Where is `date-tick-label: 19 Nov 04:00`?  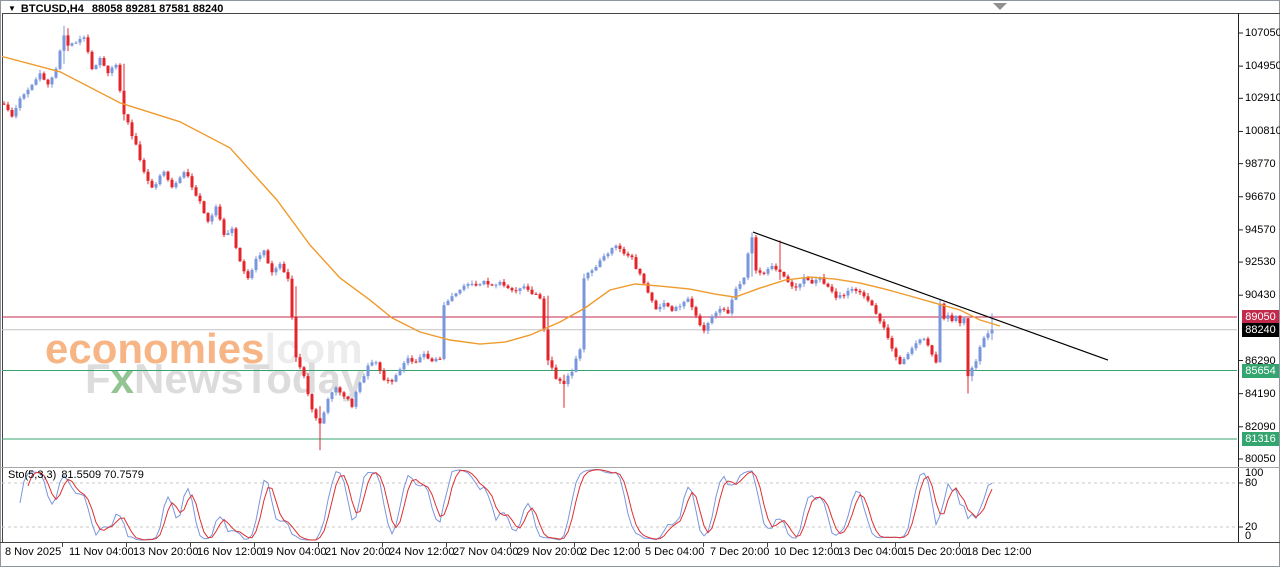 date-tick-label: 19 Nov 04:00 is located at coordinates (294, 552).